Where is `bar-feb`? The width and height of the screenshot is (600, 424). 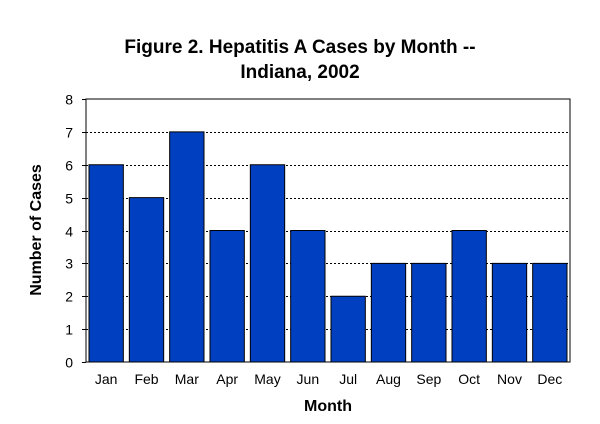 bar-feb is located at coordinates (146, 280).